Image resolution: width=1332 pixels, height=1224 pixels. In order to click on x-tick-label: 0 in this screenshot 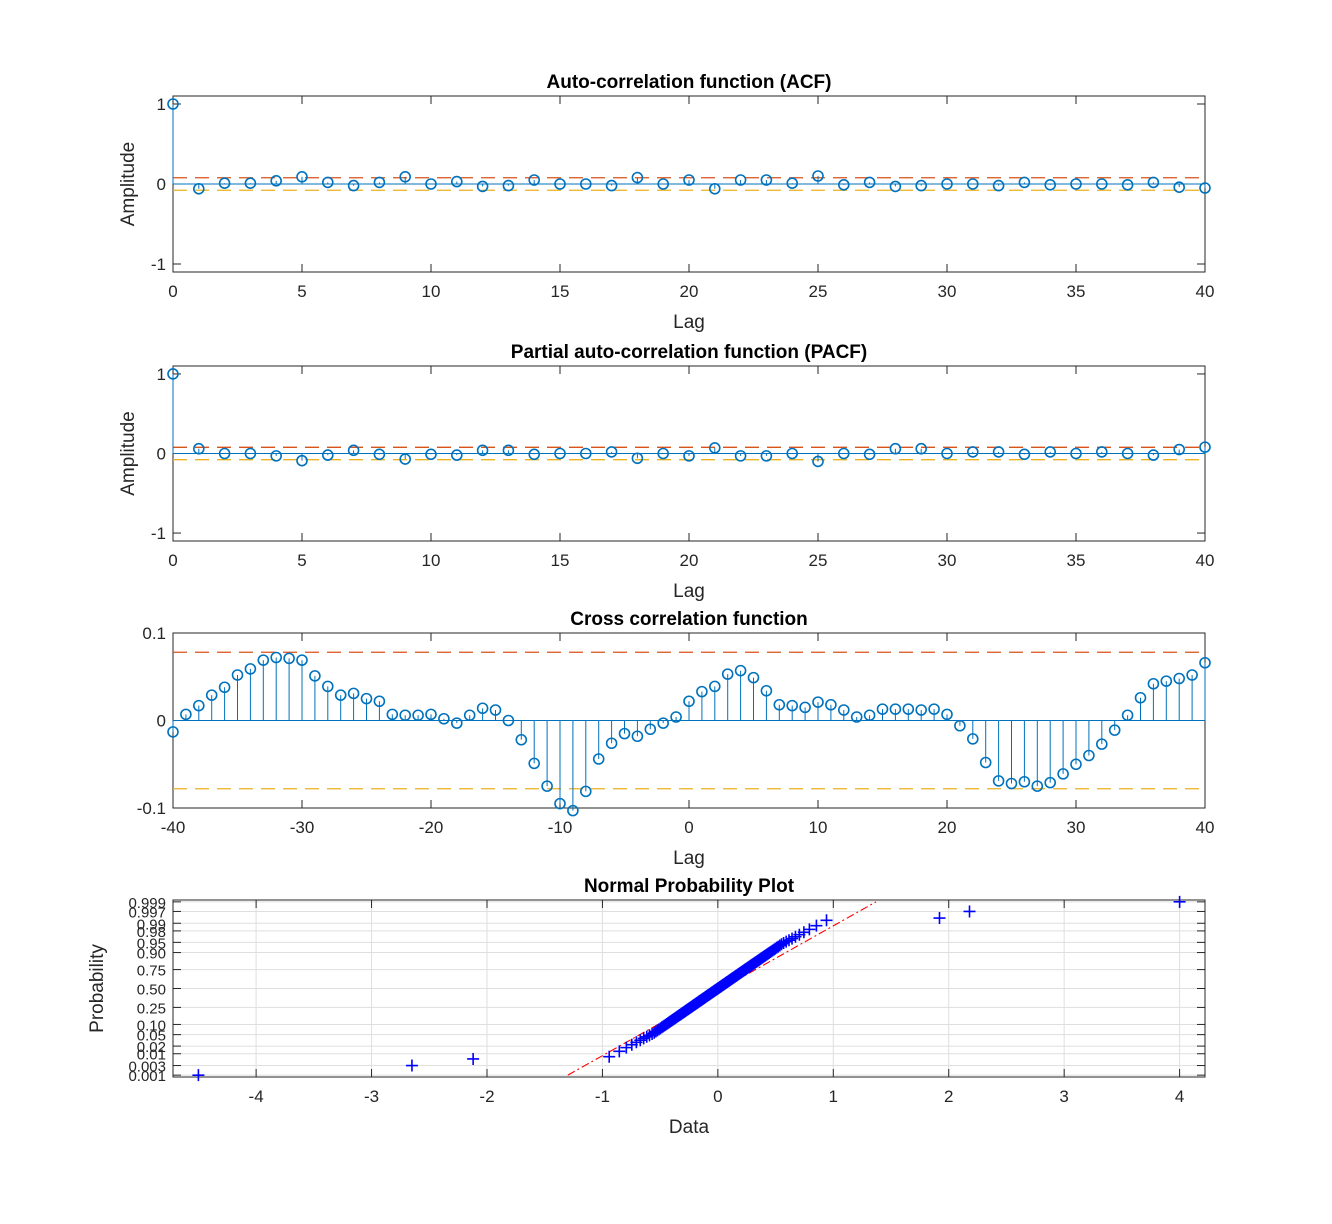, I will do `click(717, 1096)`.